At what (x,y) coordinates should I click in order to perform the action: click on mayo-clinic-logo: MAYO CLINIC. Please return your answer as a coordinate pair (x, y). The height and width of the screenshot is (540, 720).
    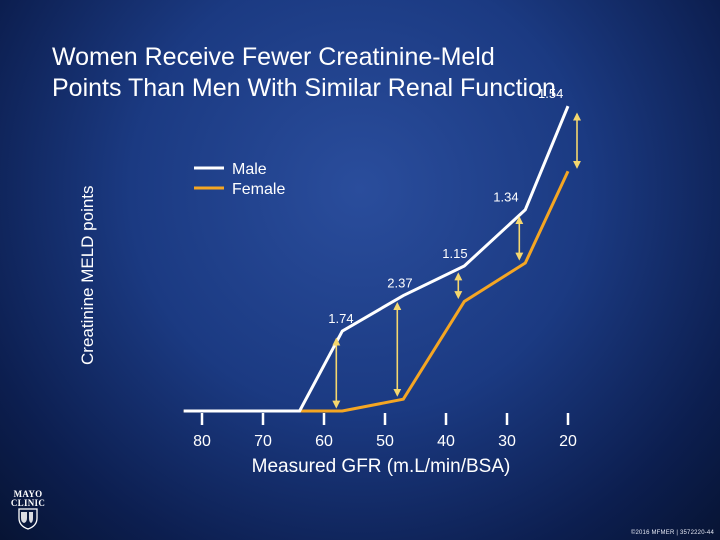
    Looking at the image, I should click on (28, 513).